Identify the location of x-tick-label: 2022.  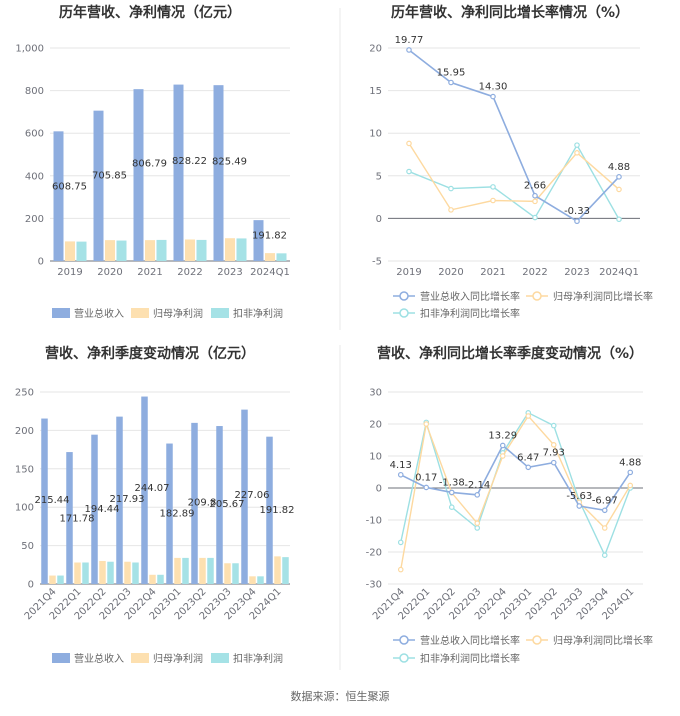
(189, 272).